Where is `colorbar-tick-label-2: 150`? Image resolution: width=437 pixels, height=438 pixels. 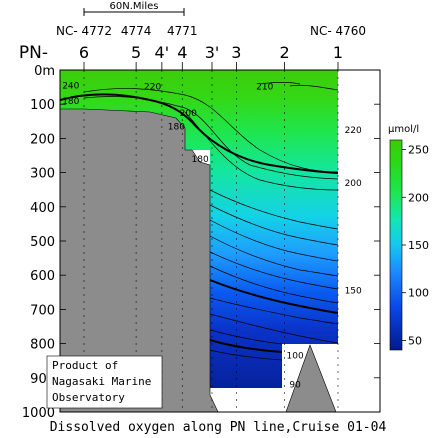
colorbar-tick-label-2: 150 is located at coordinates (418, 245).